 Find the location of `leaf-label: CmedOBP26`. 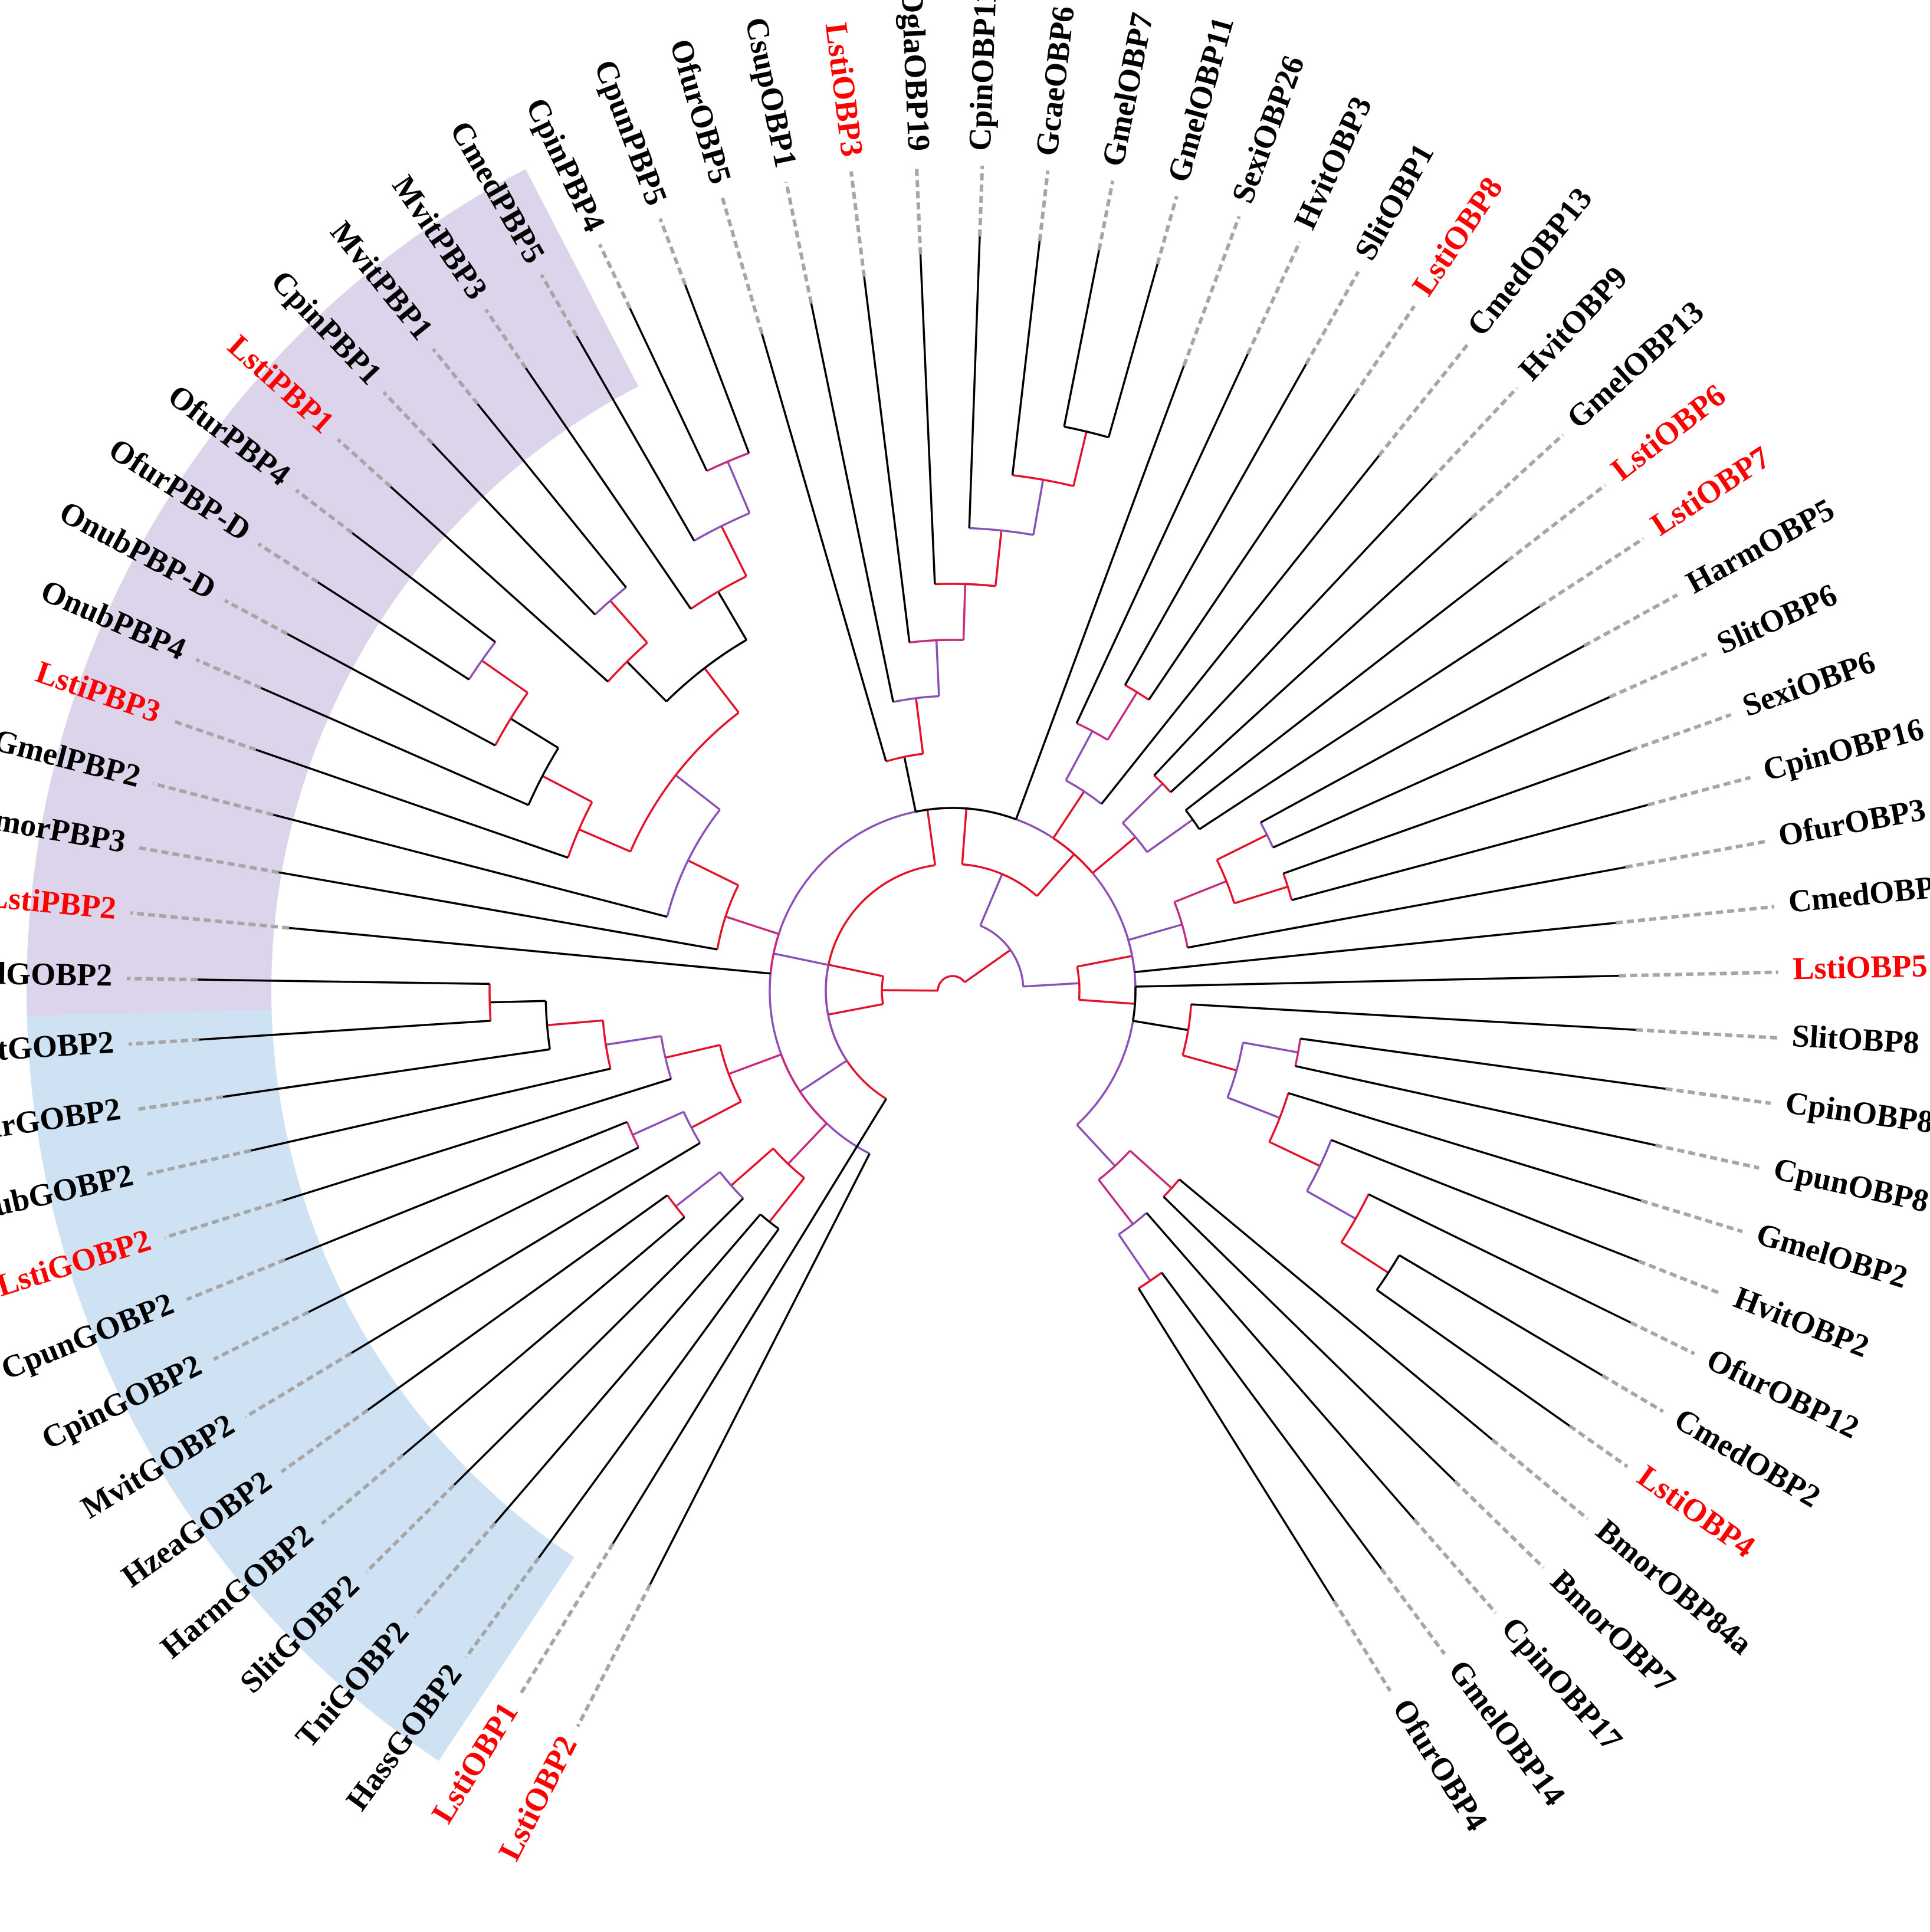

leaf-label: CmedOBP26 is located at coordinates (1858, 892).